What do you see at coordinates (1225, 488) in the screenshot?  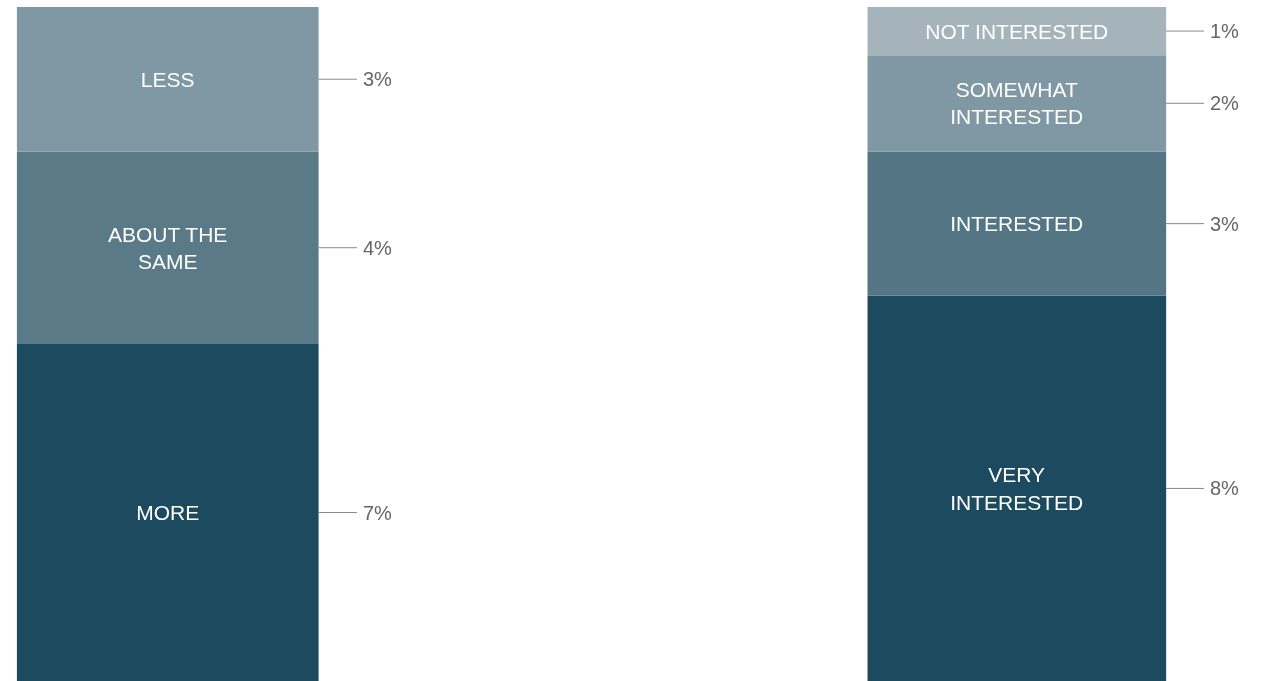 I see `data-label: 8%` at bounding box center [1225, 488].